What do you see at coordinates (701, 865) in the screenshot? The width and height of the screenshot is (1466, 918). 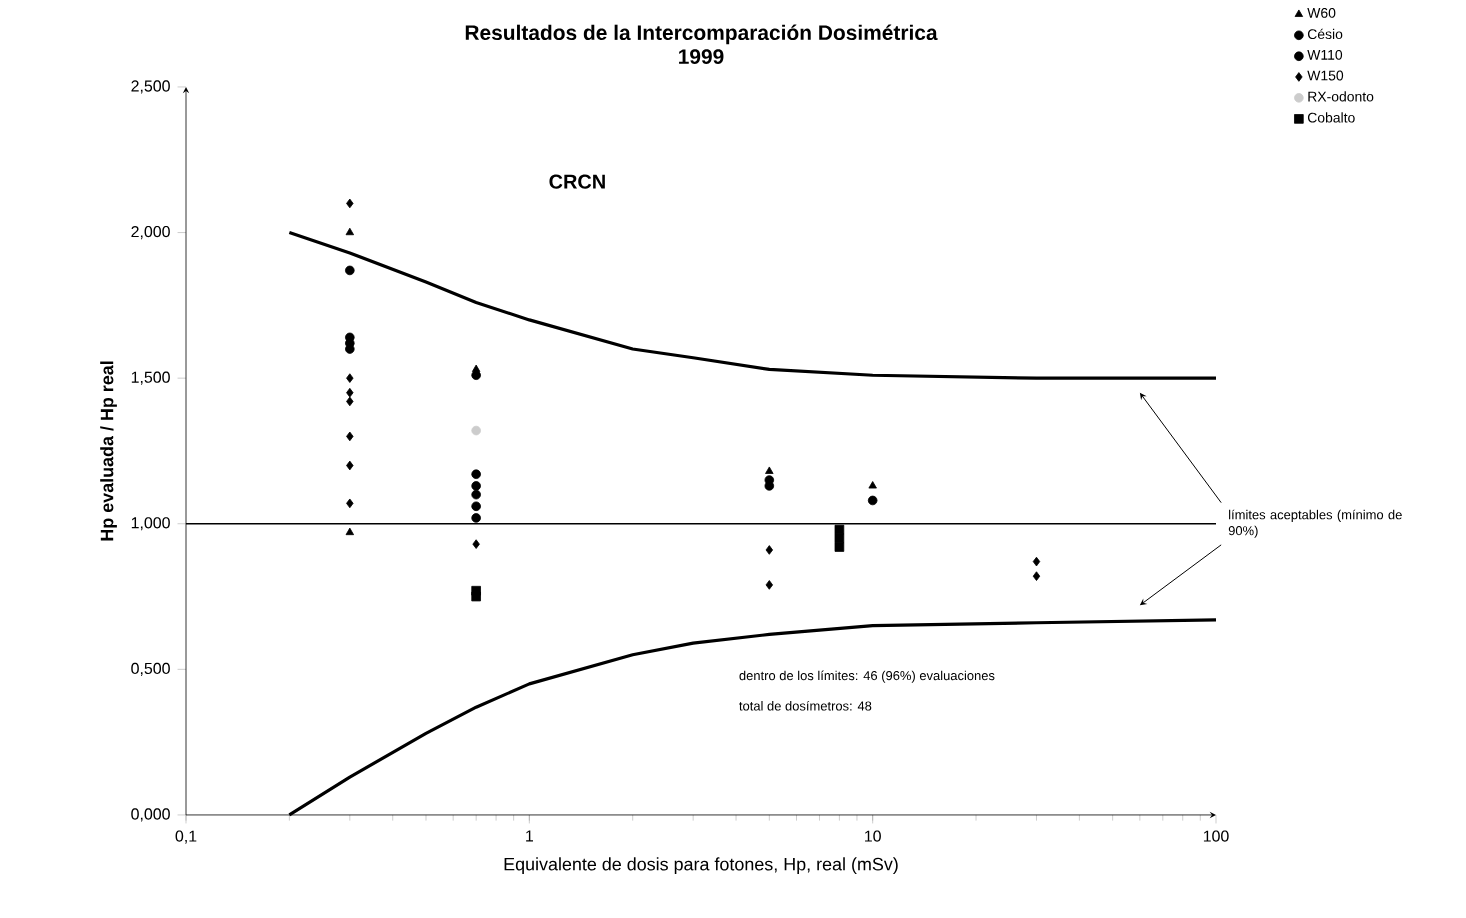 I see `x-axis-title: Equivalente de dosis para fotones, Hp, real (mSv)` at bounding box center [701, 865].